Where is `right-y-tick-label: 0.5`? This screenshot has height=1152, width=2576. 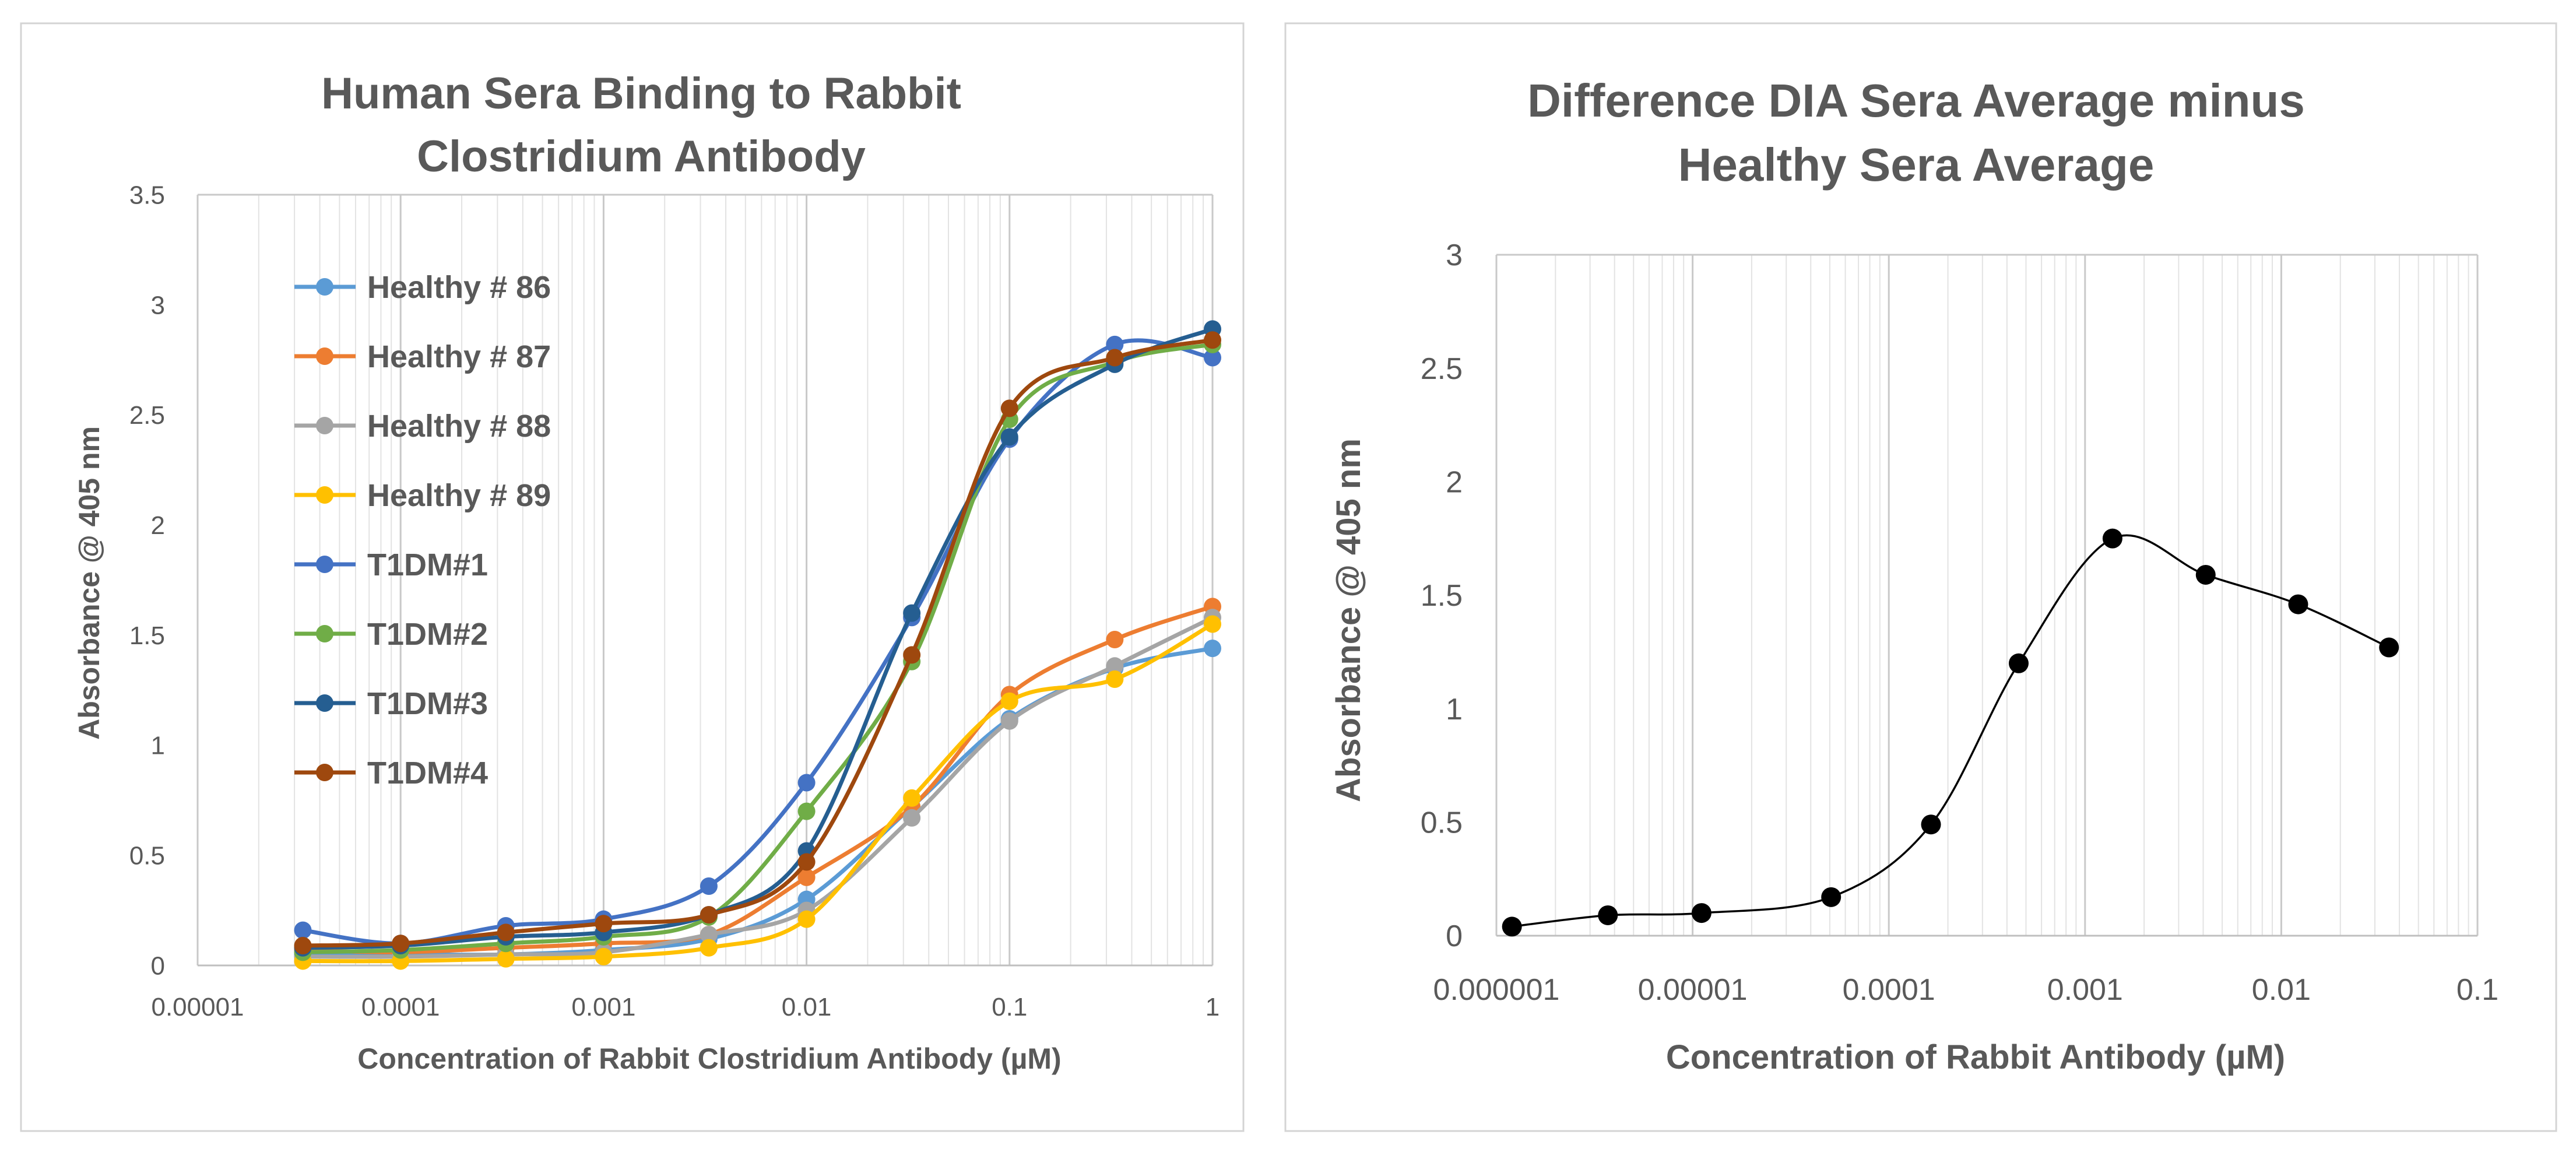 right-y-tick-label: 0.5 is located at coordinates (1442, 823).